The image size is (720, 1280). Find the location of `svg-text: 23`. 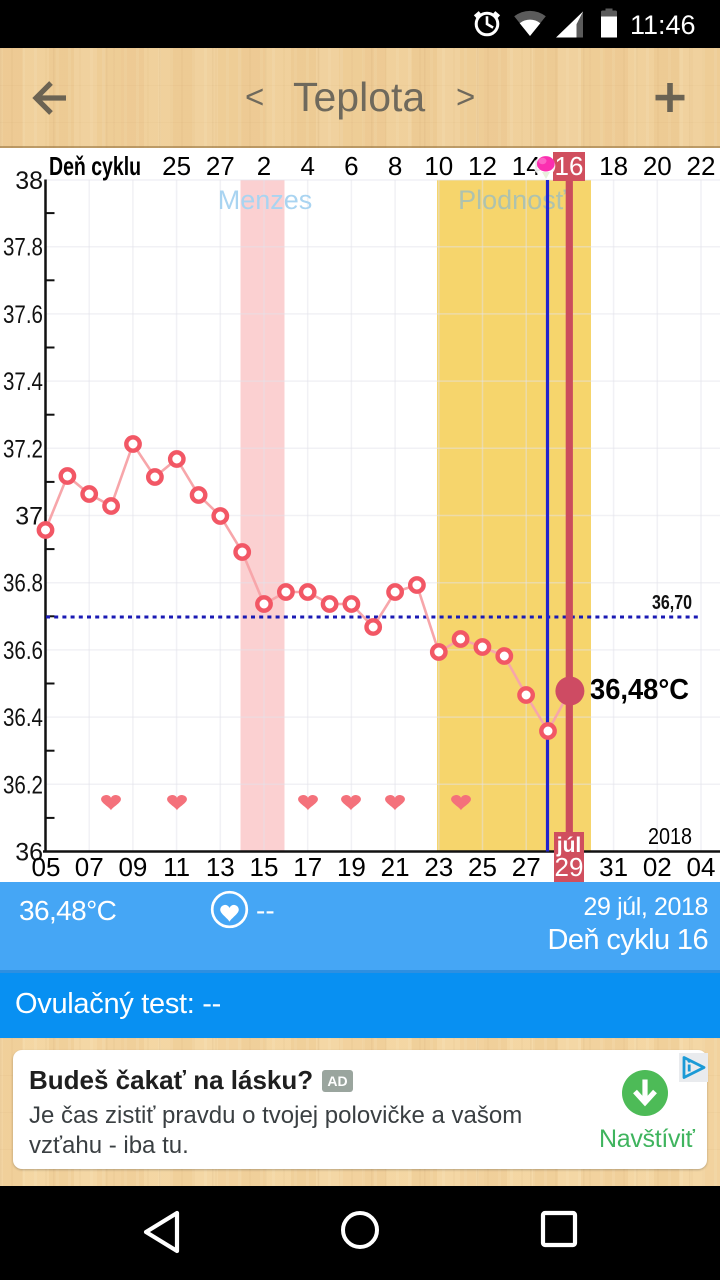

svg-text: 23 is located at coordinates (438, 867).